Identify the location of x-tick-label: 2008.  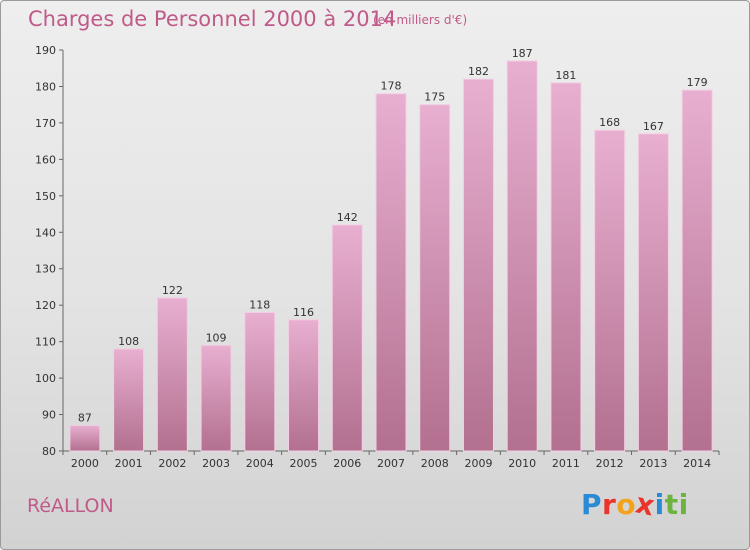
(435, 463).